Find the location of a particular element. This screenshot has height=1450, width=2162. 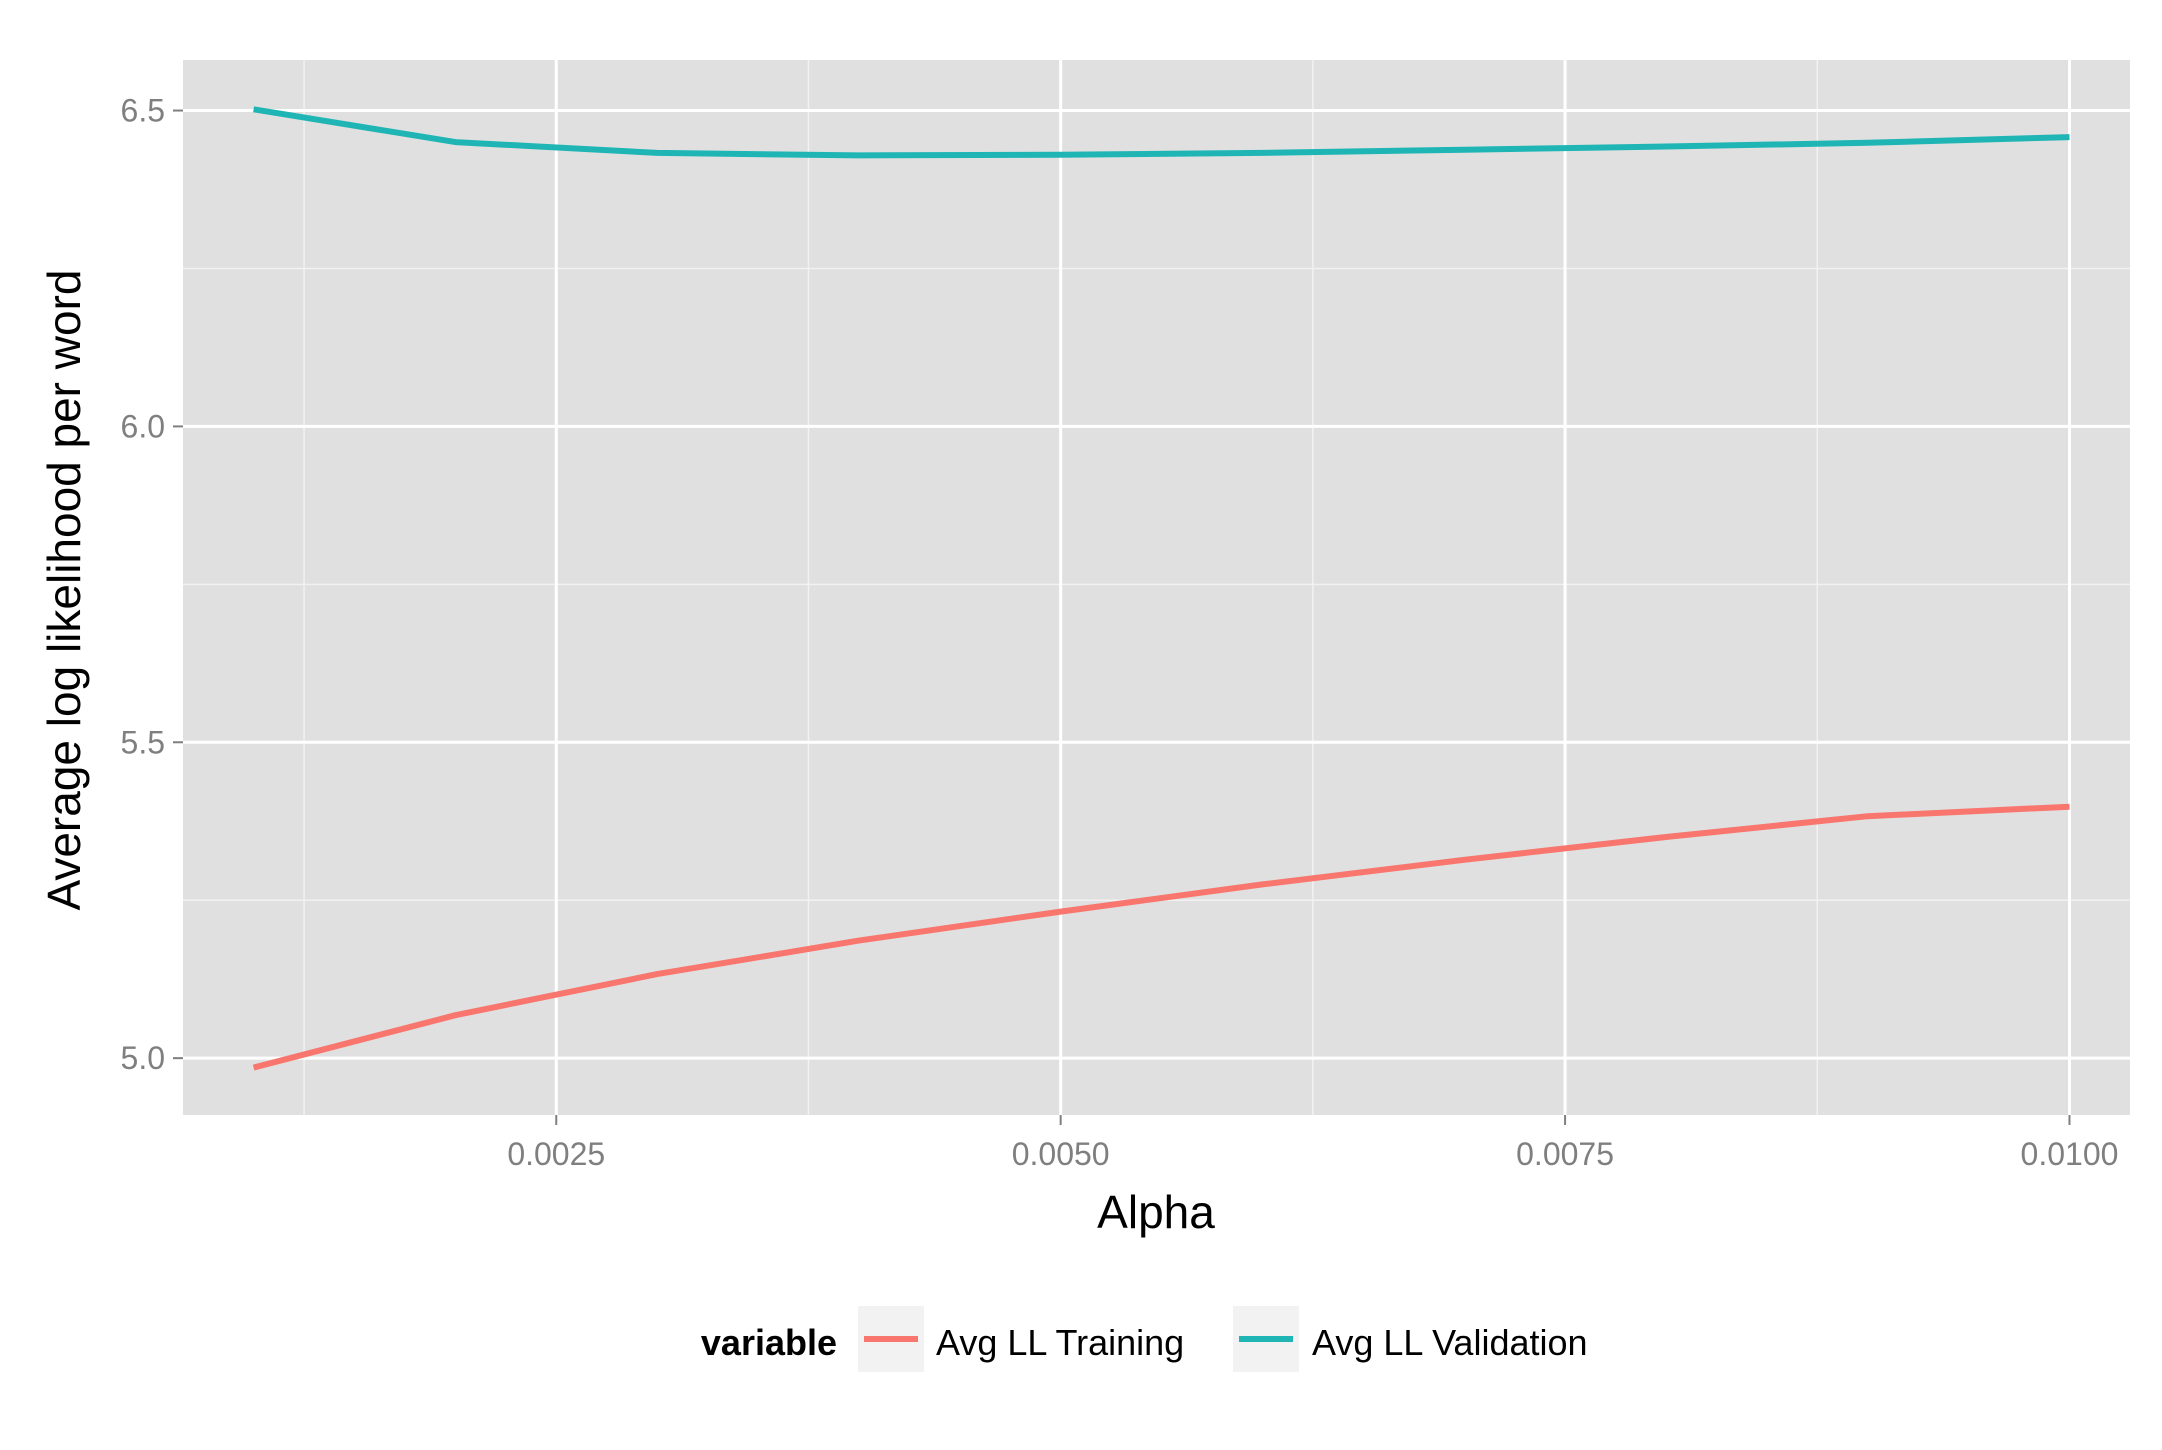

y-tick-label: 6.5 is located at coordinates (143, 111).